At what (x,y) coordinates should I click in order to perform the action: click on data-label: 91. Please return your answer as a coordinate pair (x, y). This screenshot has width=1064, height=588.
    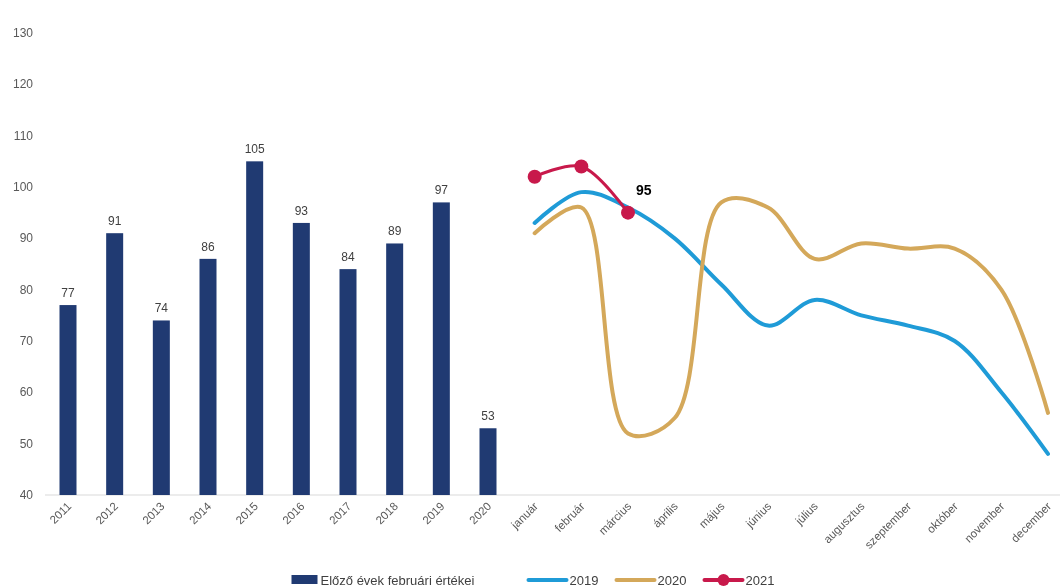
    Looking at the image, I should click on (114, 221).